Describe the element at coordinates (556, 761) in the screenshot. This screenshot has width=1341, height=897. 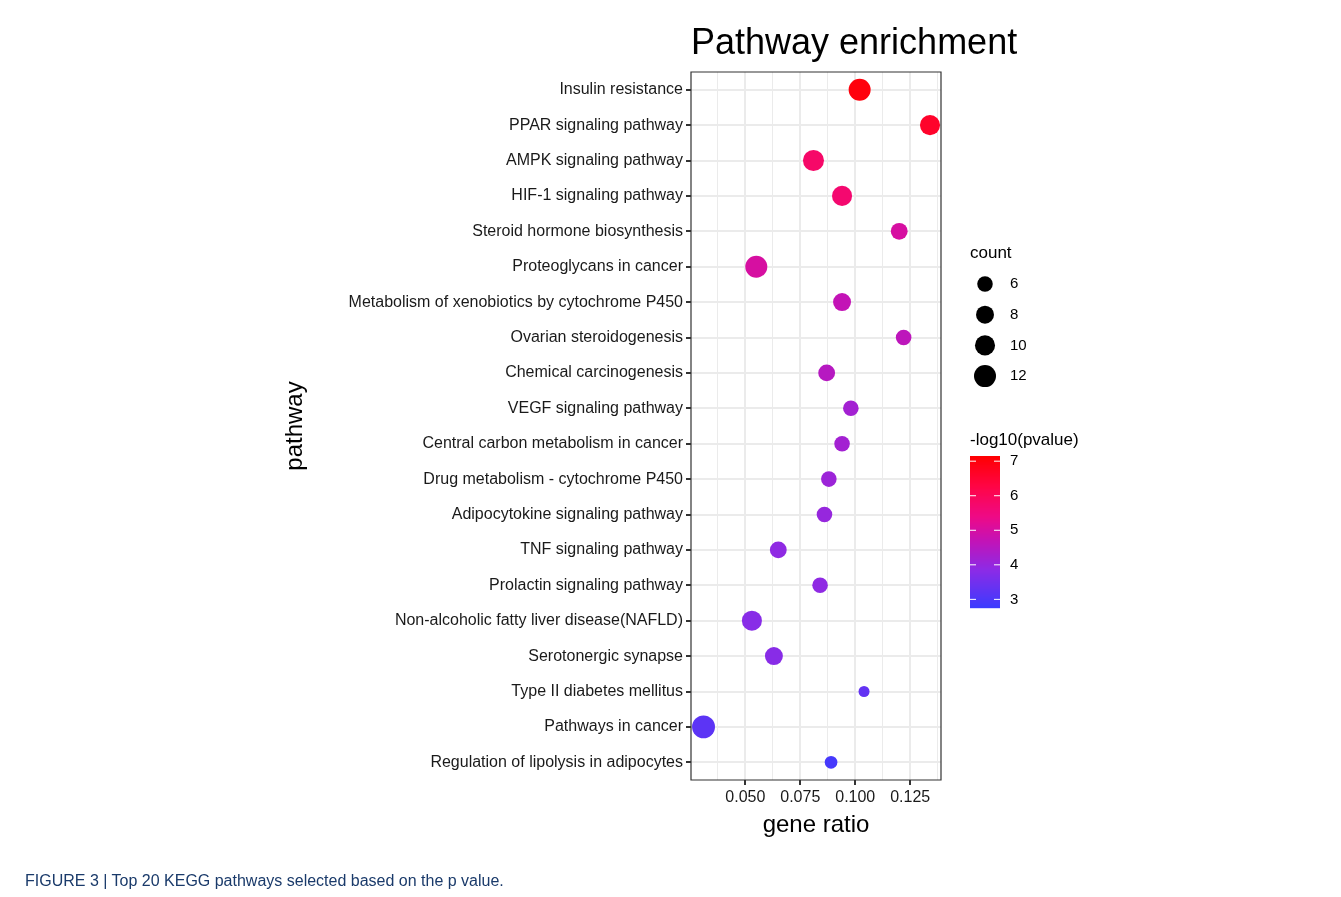
I see `y-tick-label: Regulation of lipolysis in adipocytes` at that location.